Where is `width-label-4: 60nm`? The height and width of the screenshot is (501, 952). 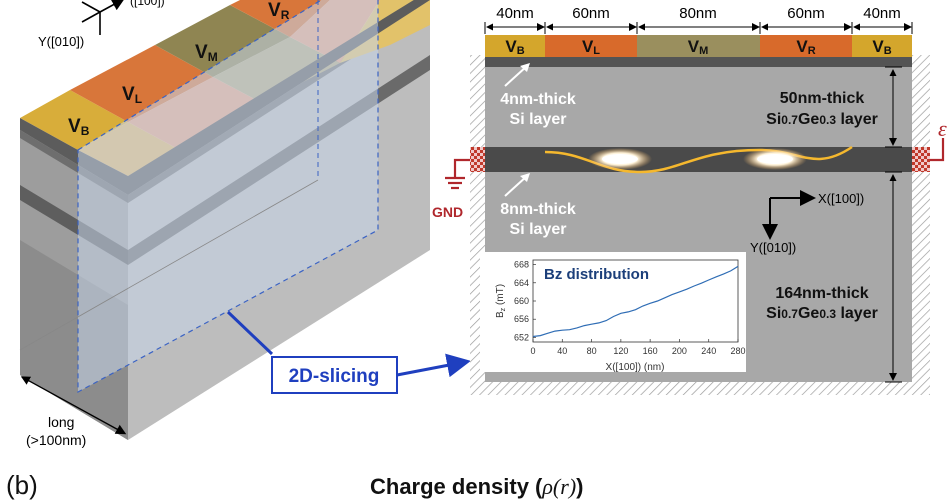 width-label-4: 60nm is located at coordinates (806, 13).